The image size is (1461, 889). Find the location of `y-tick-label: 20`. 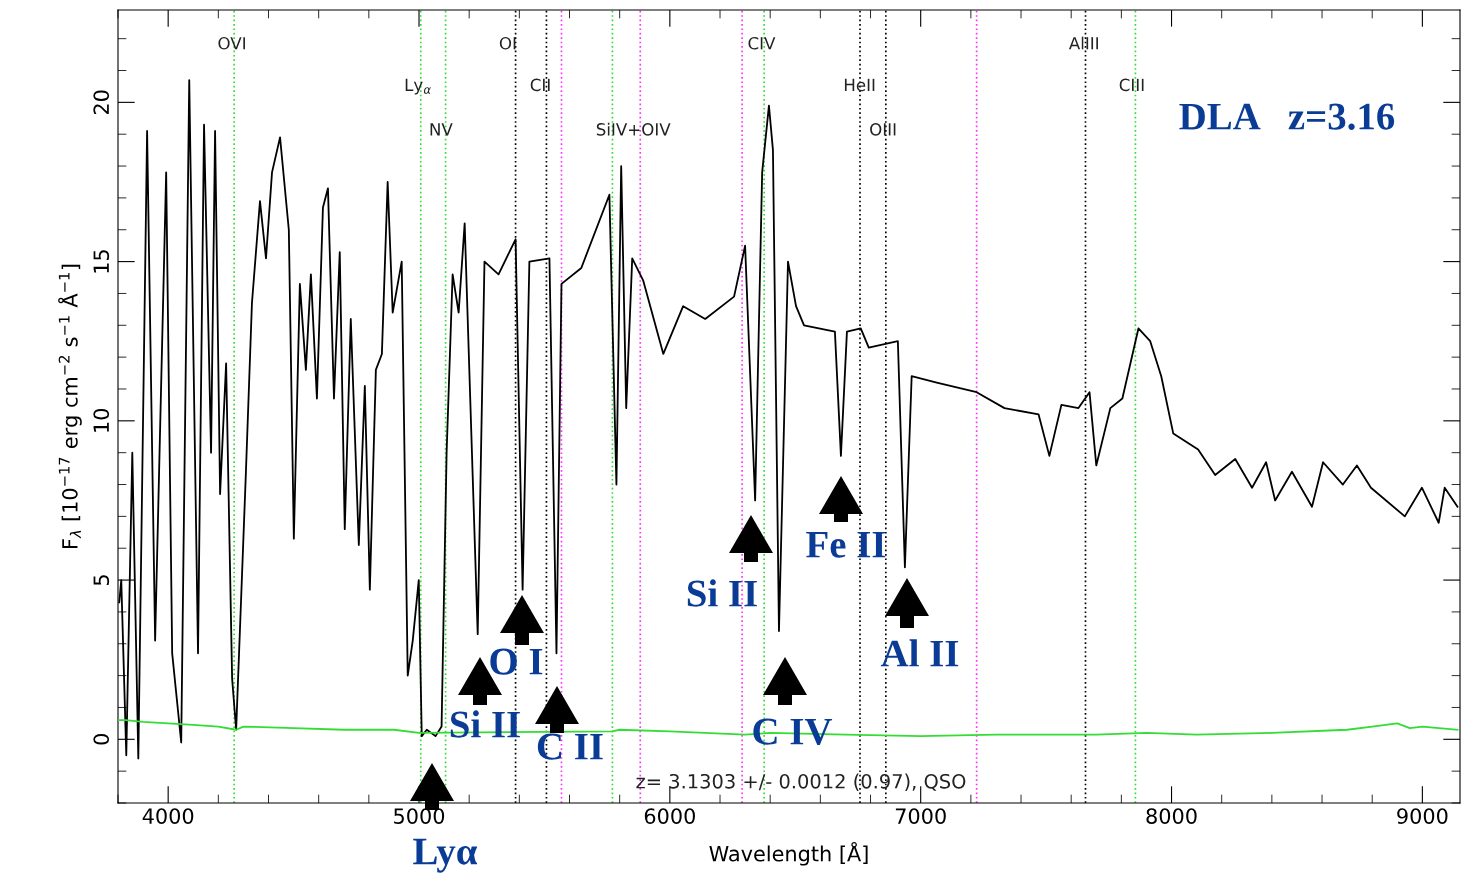

y-tick-label: 20 is located at coordinates (101, 102).